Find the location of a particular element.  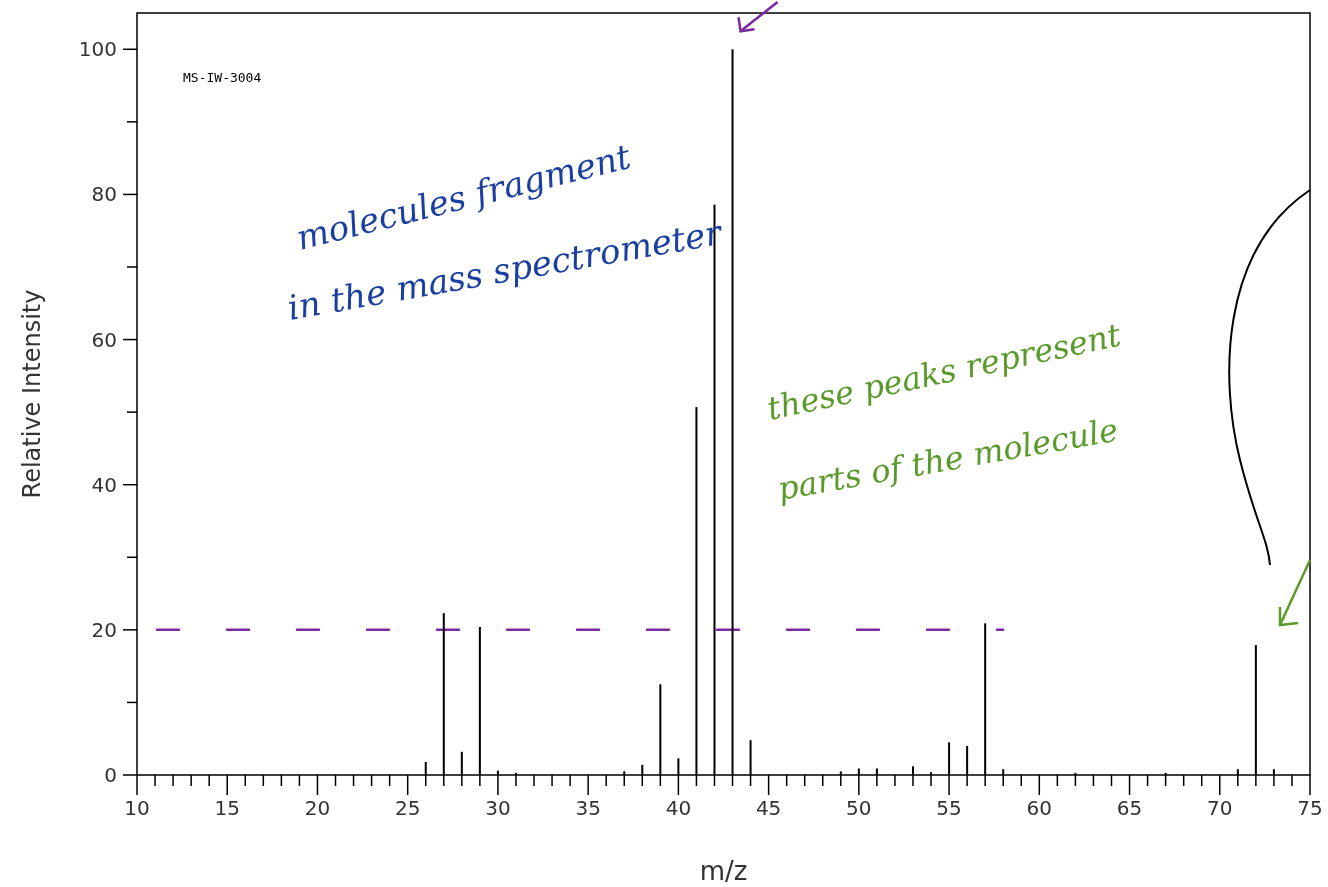

x-tick-label: 60 is located at coordinates (1039, 808).